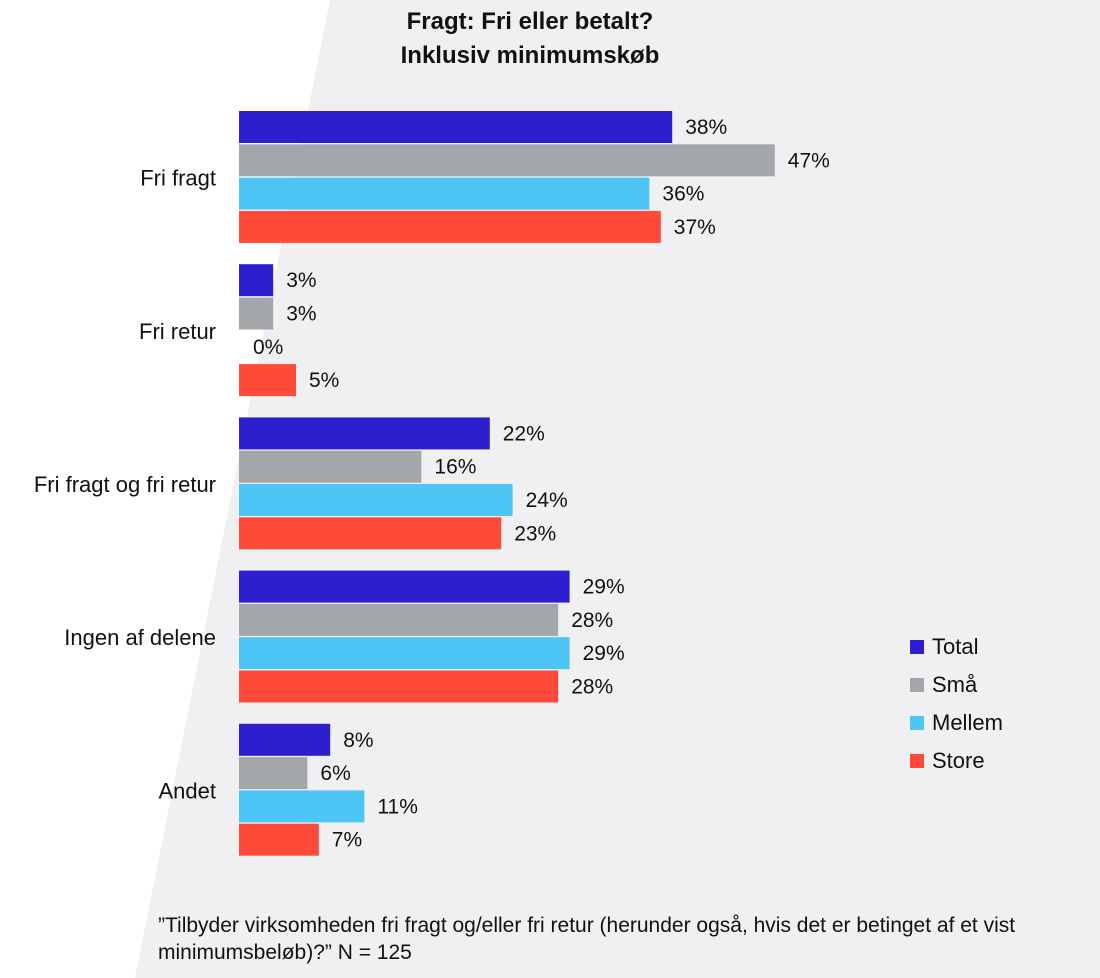  I want to click on bar-ingen-af-delene-mellem, so click(404, 653).